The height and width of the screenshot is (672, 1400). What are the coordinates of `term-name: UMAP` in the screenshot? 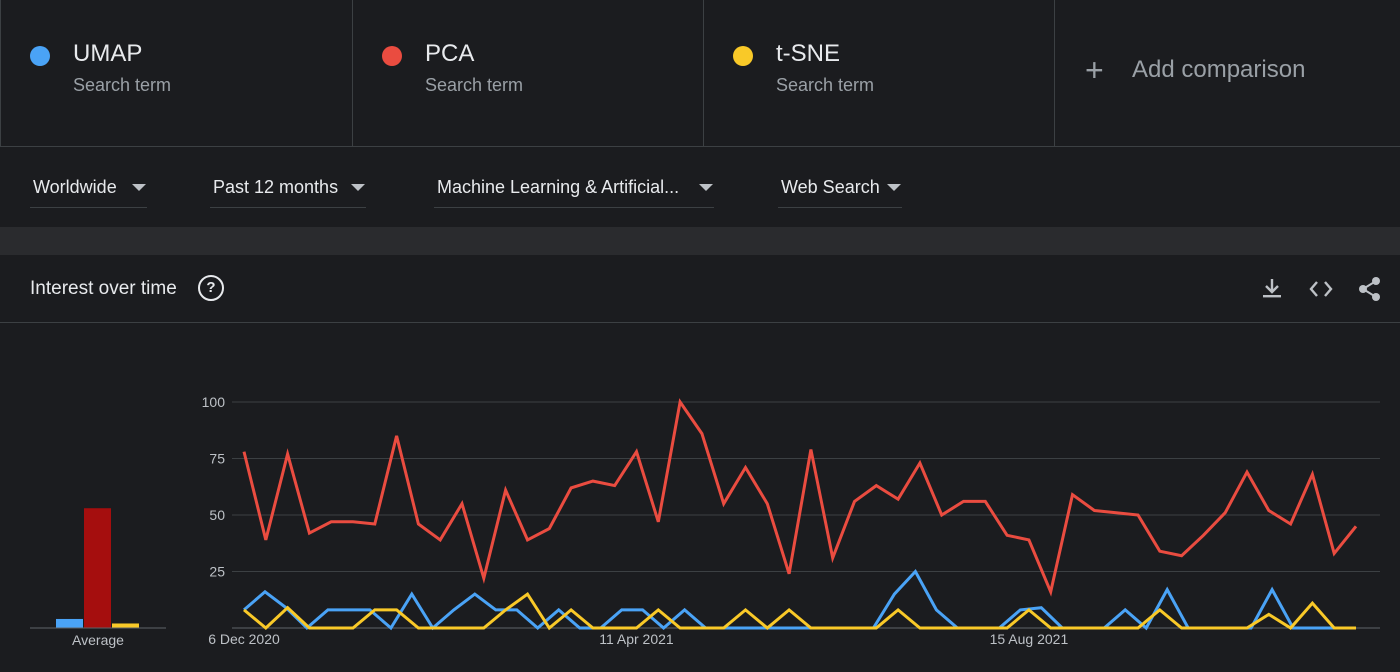 It's located at (108, 53).